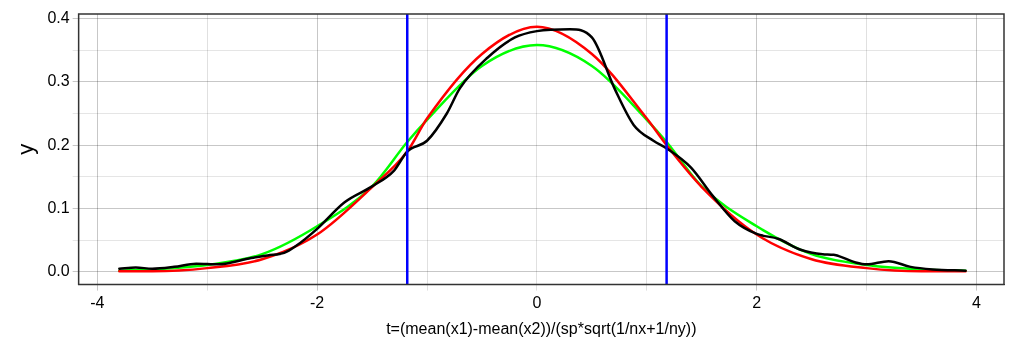 The image size is (1024, 347). I want to click on x-tick-label: 0, so click(537, 302).